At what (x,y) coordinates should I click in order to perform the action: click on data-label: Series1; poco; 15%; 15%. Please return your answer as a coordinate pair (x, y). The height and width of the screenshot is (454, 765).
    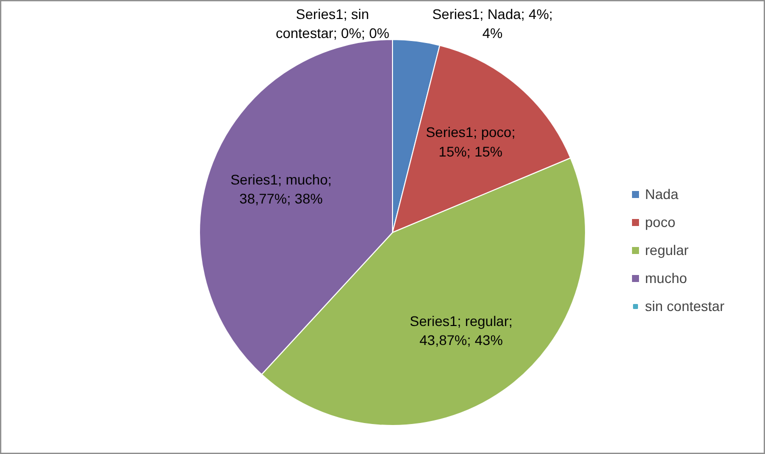
    Looking at the image, I should click on (471, 142).